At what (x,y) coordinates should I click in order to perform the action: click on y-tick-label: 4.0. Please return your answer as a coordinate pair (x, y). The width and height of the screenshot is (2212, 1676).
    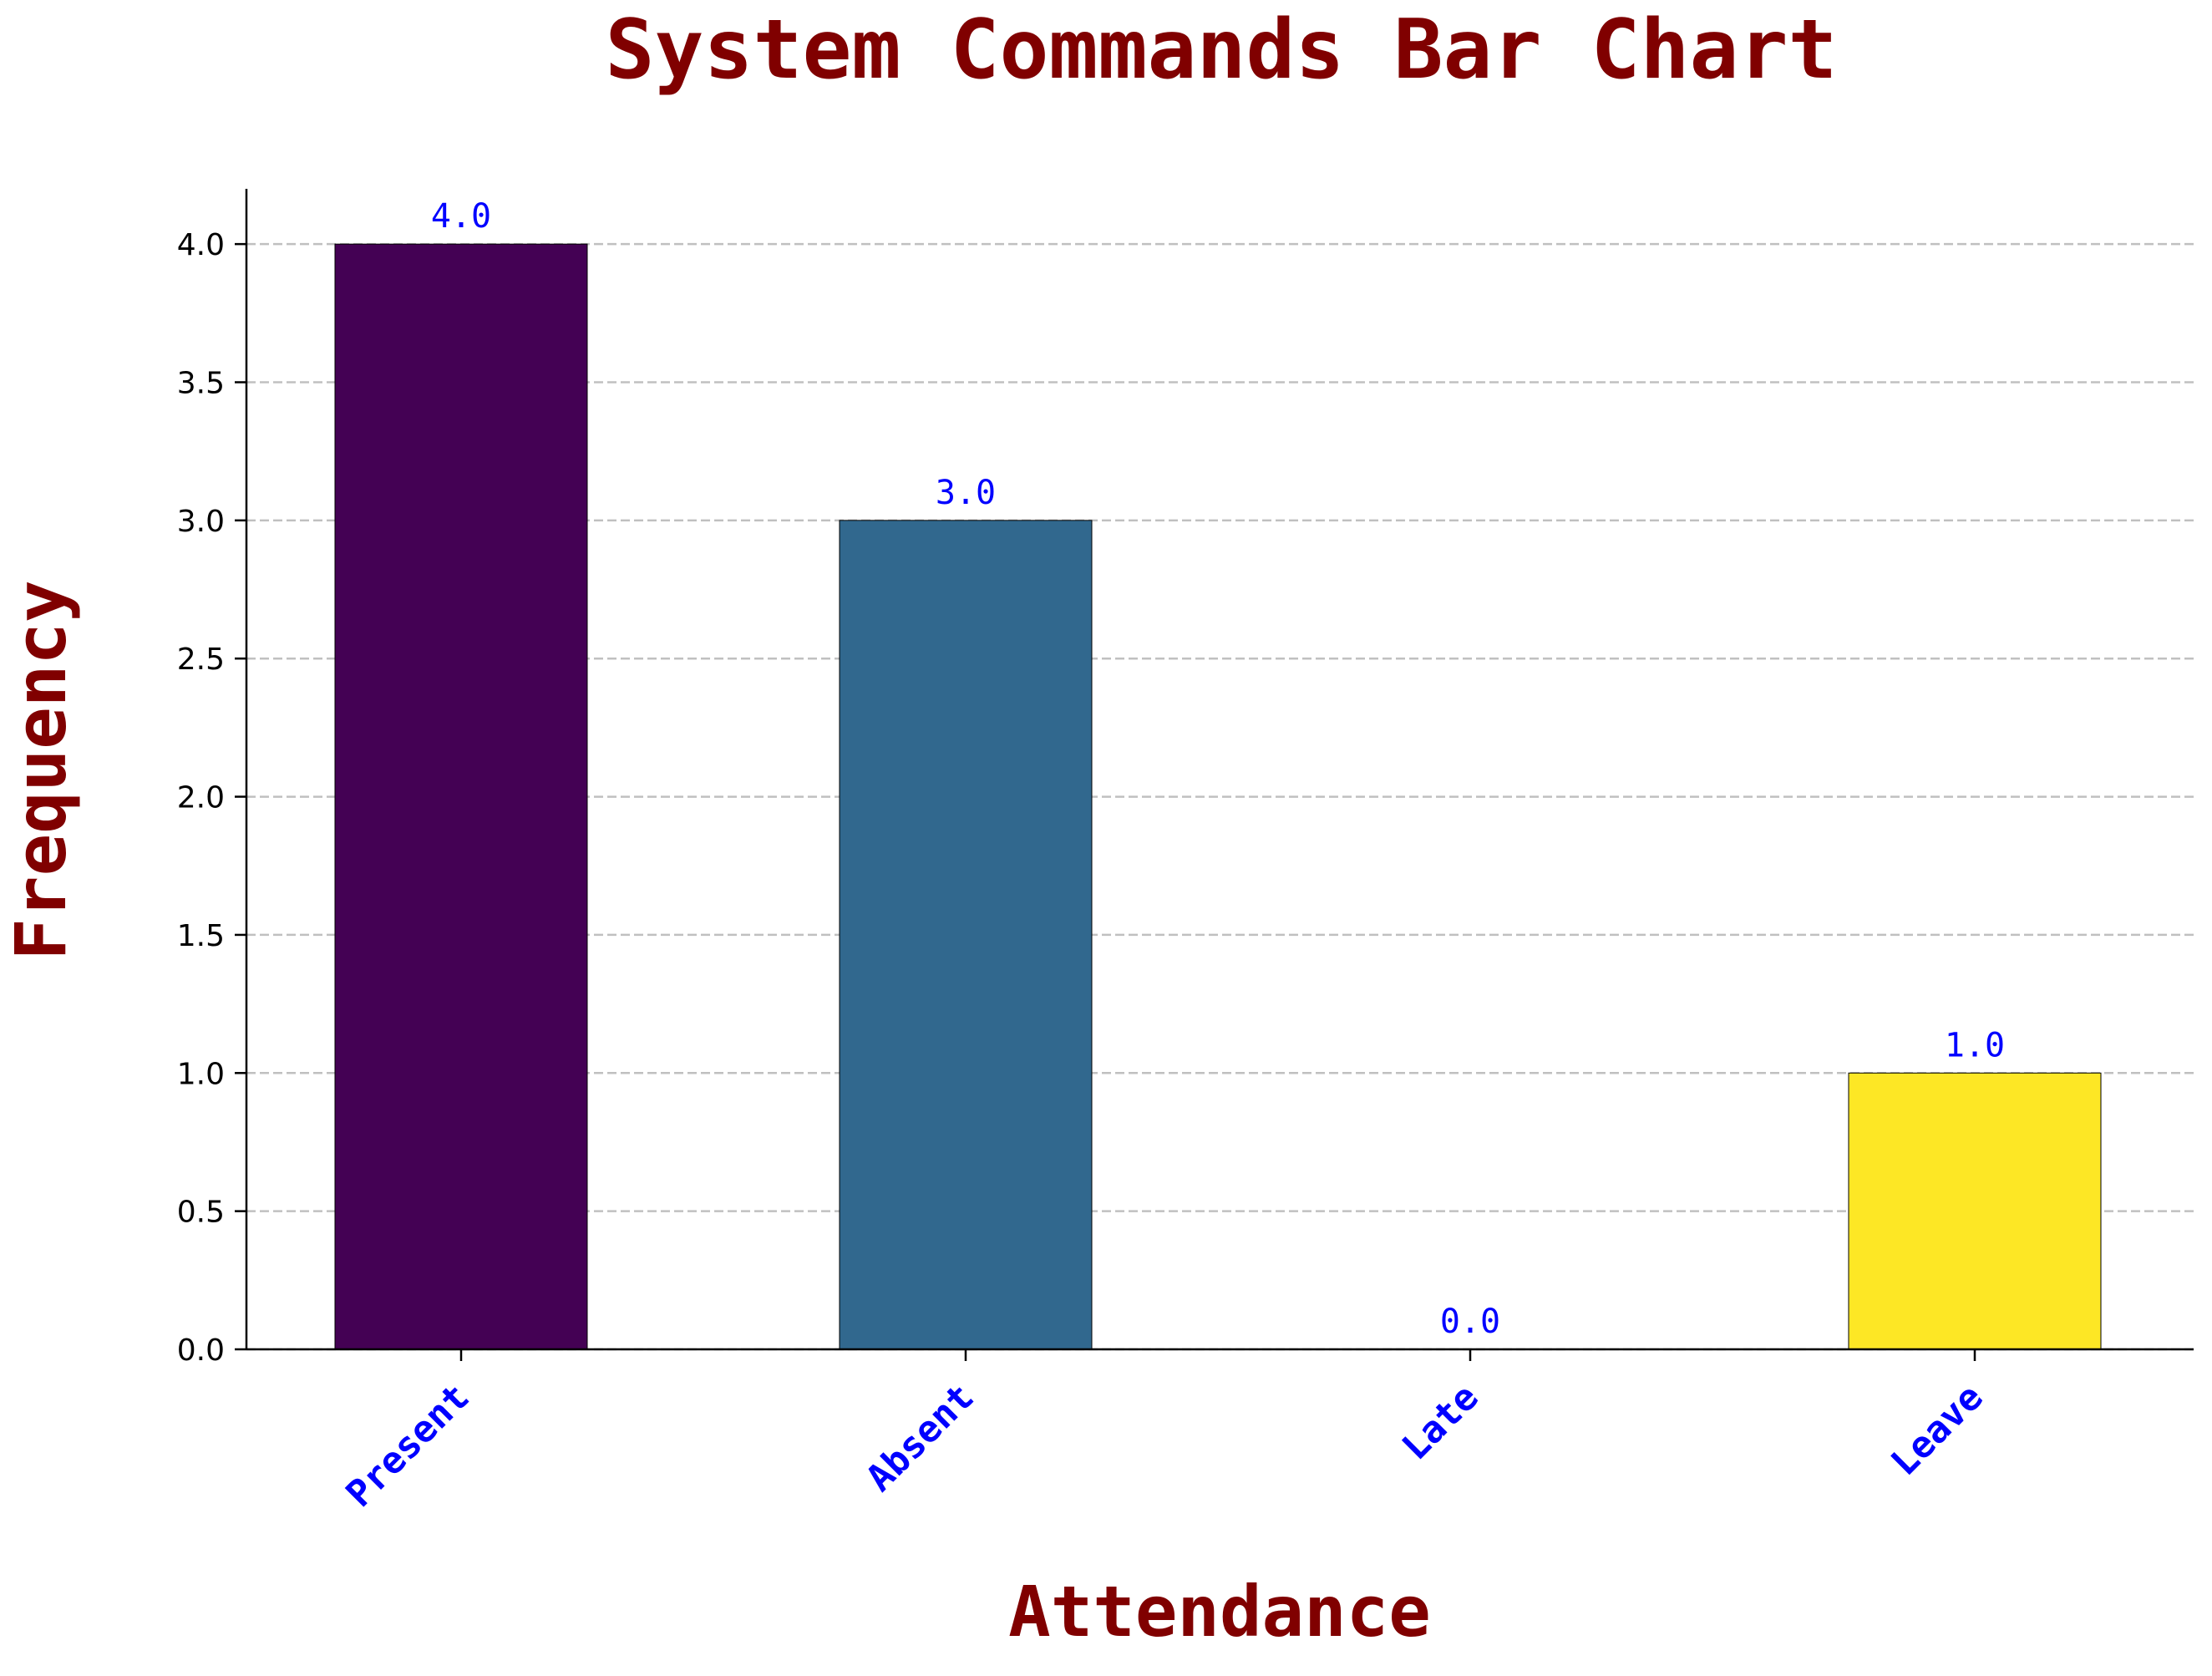
    Looking at the image, I should click on (201, 245).